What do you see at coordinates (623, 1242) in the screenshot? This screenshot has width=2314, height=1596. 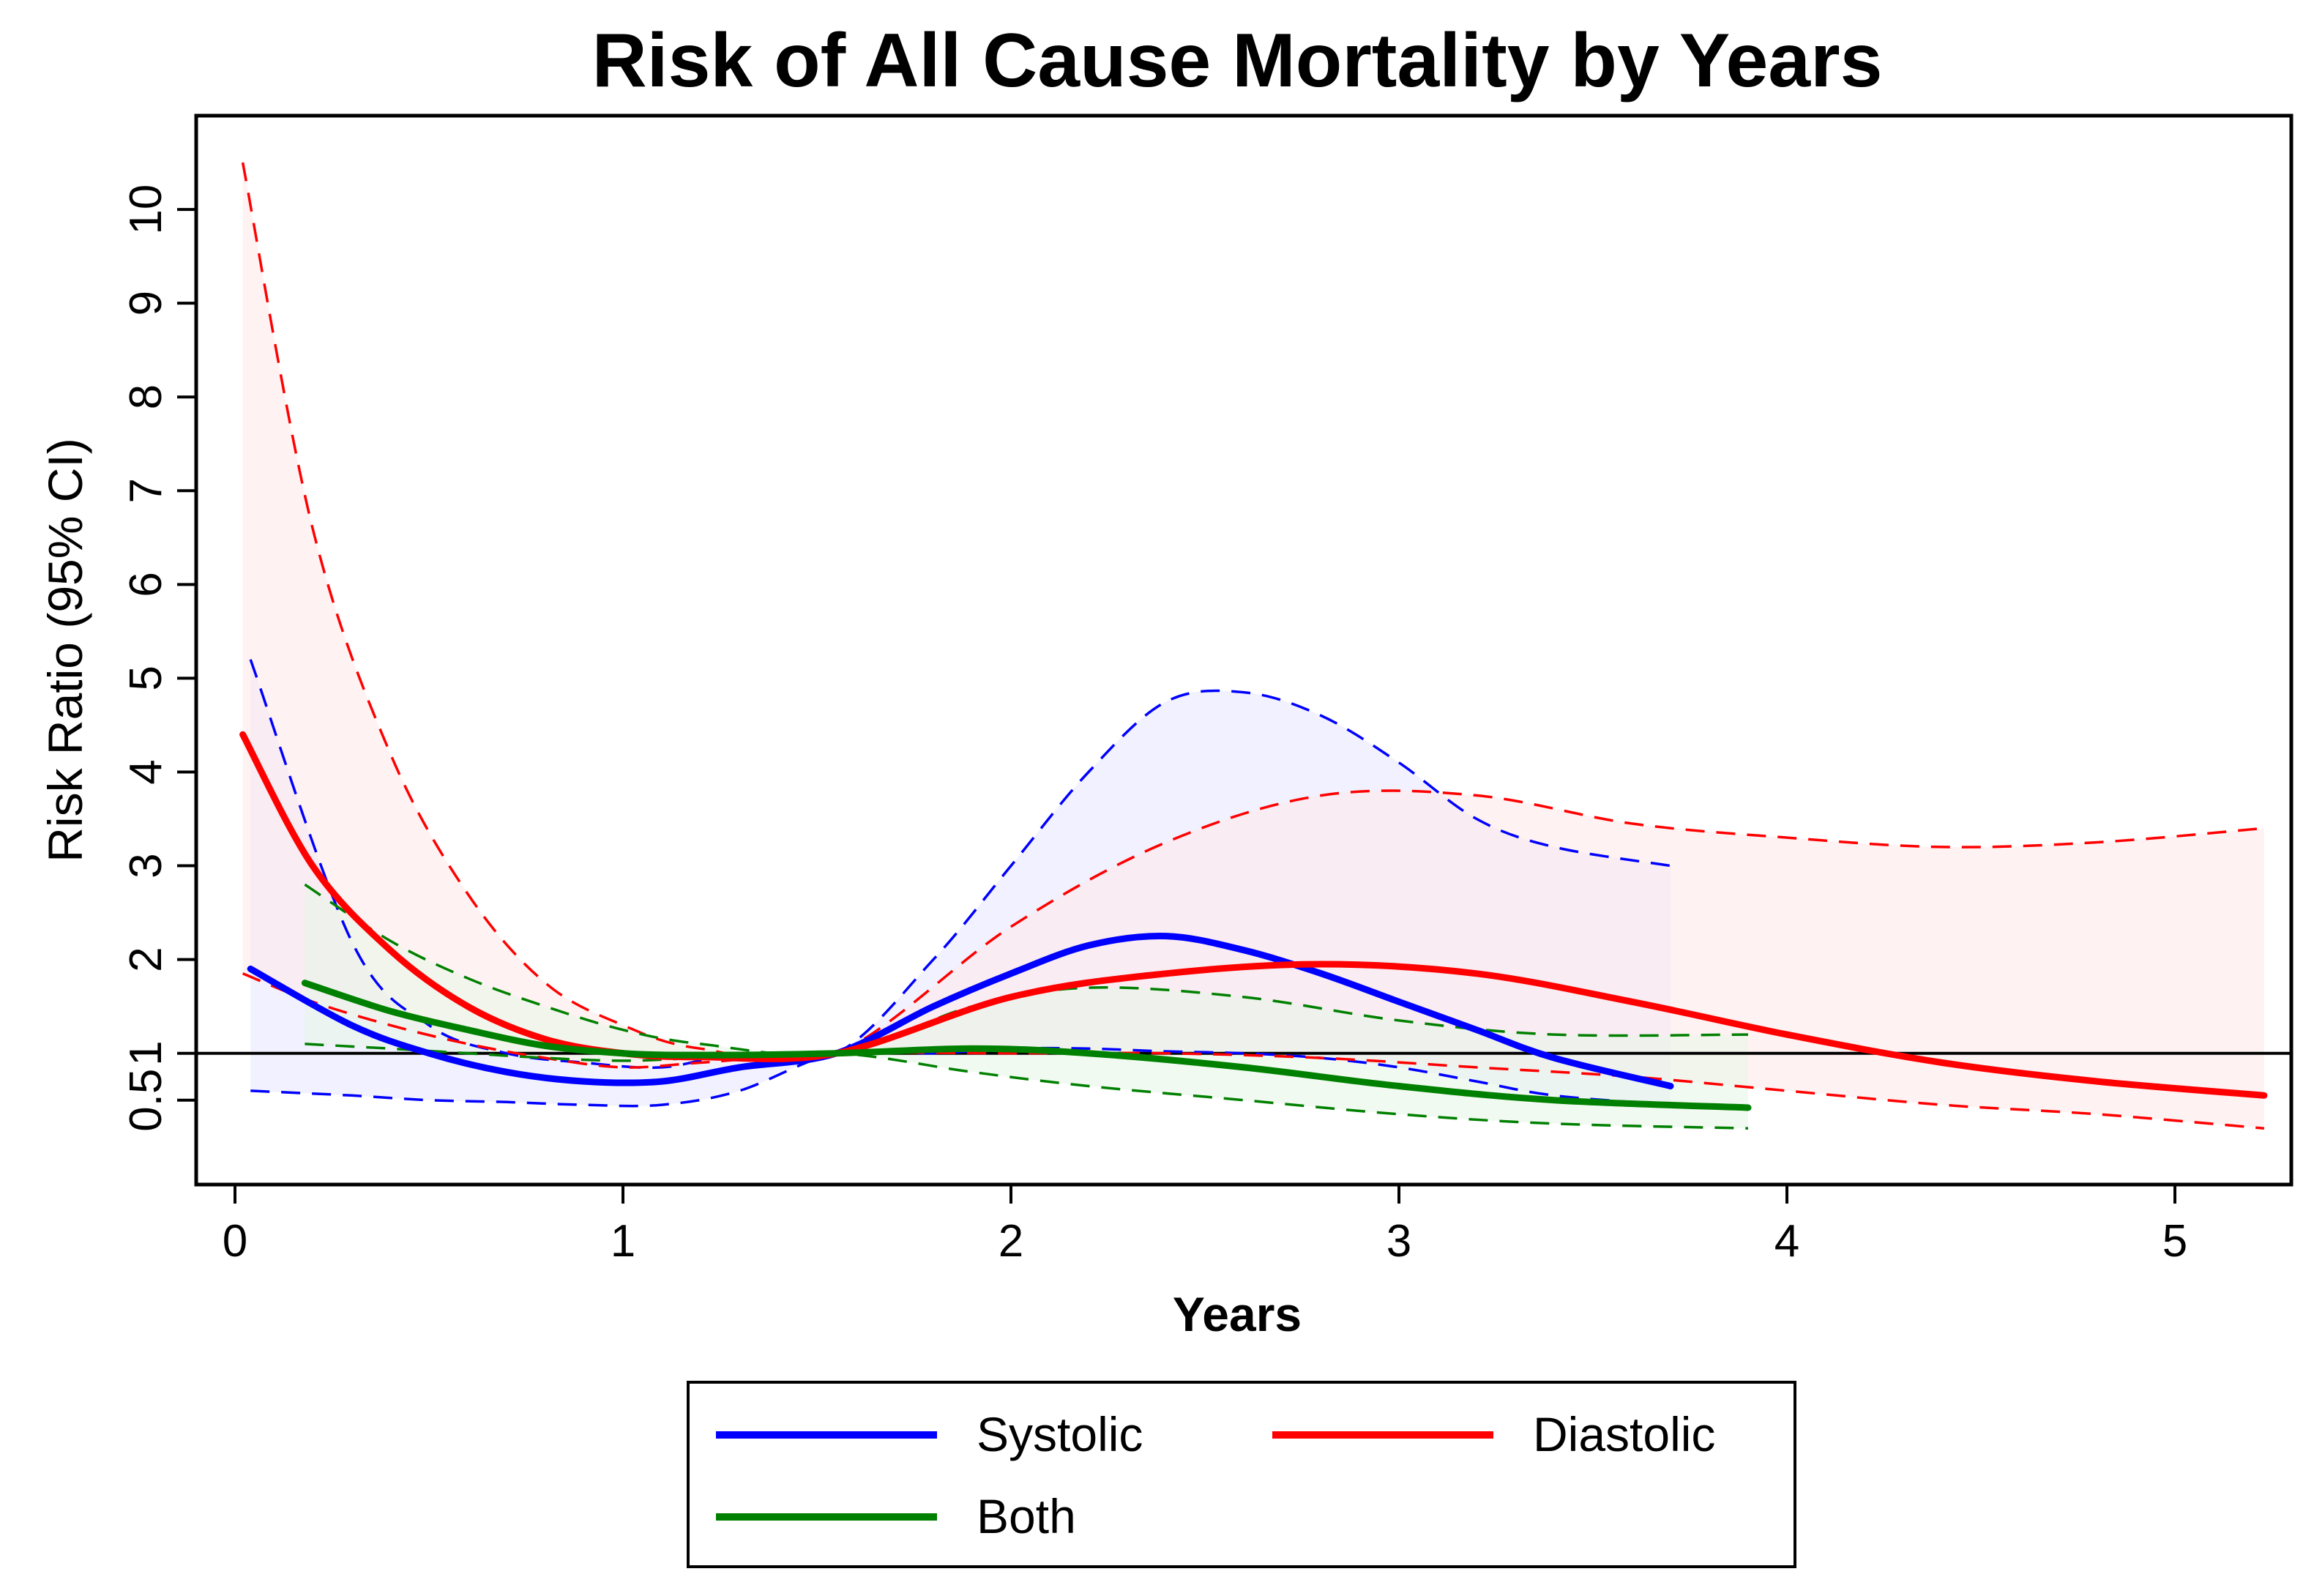 I see `x-tick-label: 1` at bounding box center [623, 1242].